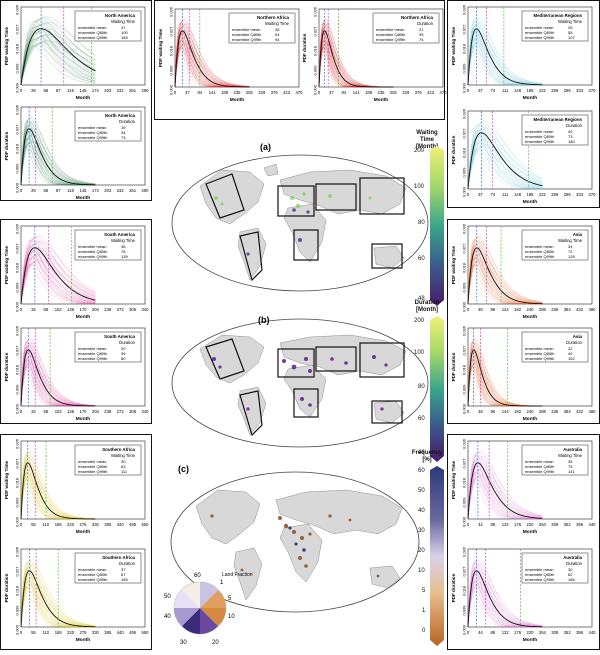 This screenshot has height=655, width=600. What do you see at coordinates (570, 136) in the screenshot?
I see `stat-value: 73` at bounding box center [570, 136].